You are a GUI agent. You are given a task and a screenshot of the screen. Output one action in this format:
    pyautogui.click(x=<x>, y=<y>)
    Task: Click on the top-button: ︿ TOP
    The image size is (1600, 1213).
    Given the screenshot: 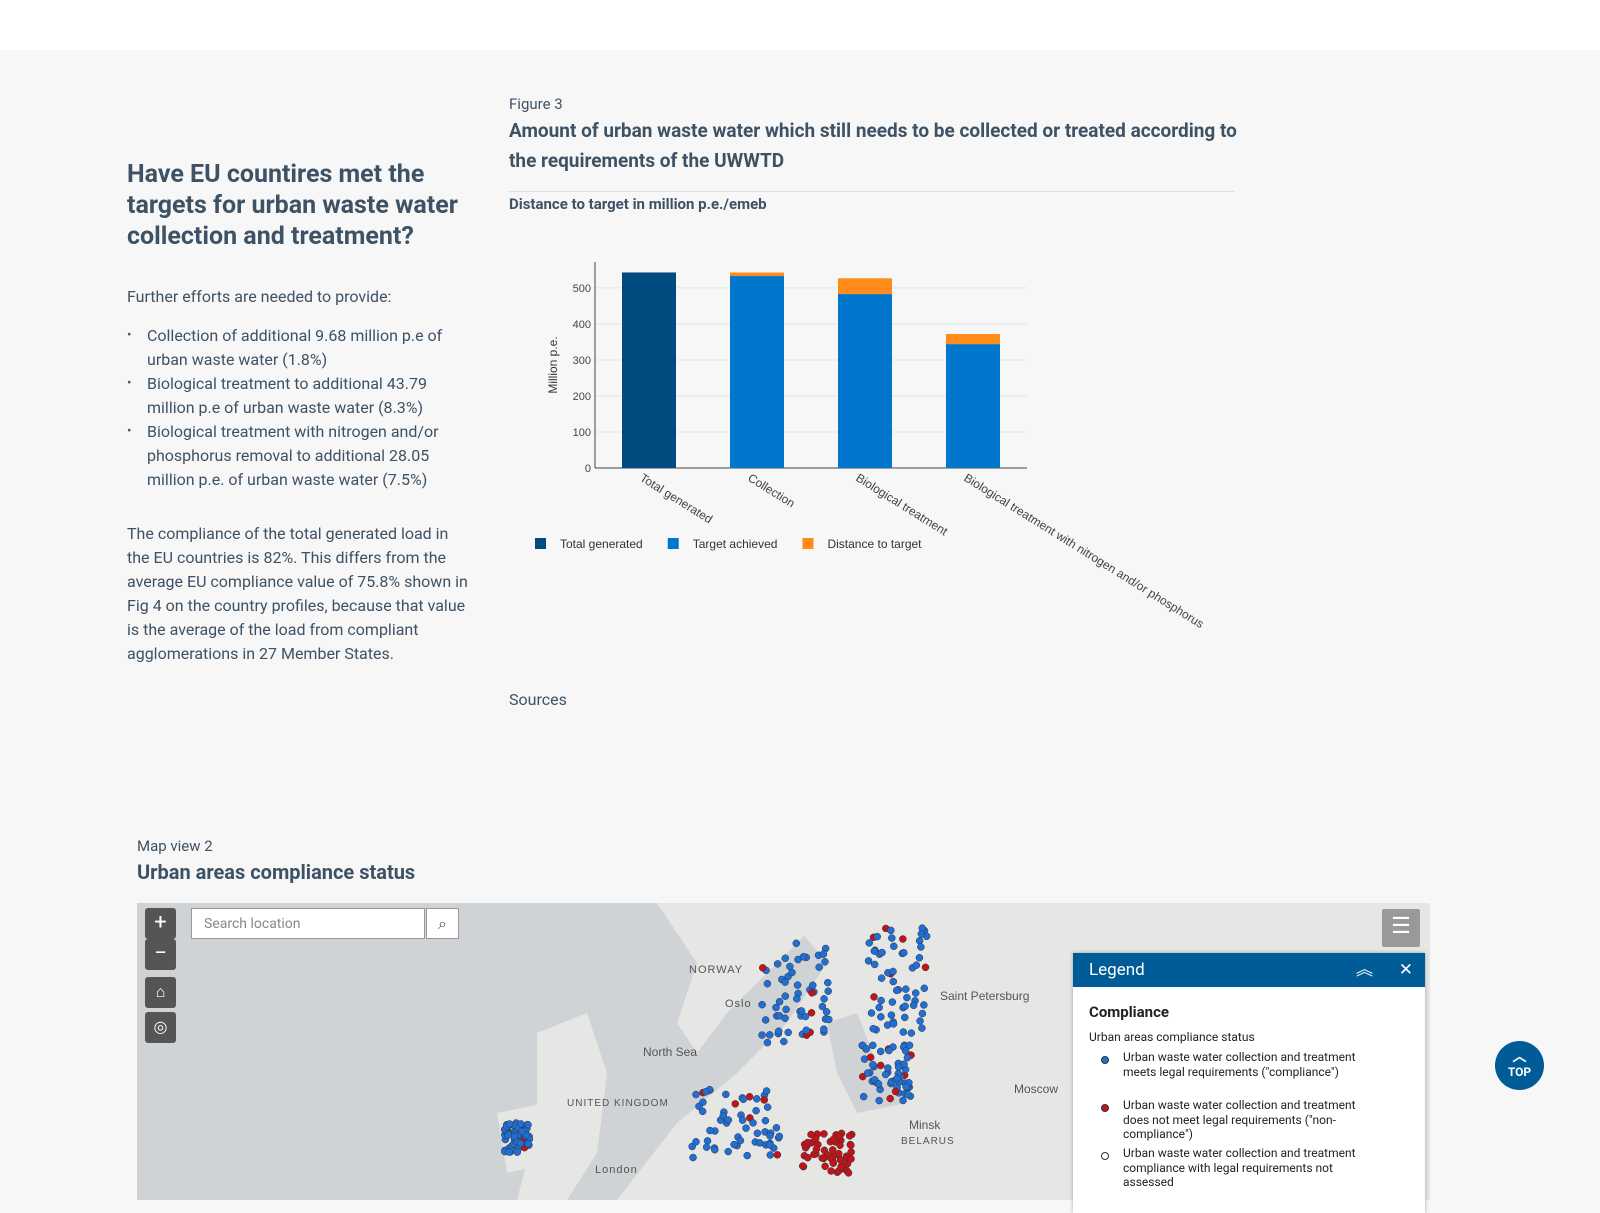 What is the action you would take?
    pyautogui.click(x=1519, y=1065)
    